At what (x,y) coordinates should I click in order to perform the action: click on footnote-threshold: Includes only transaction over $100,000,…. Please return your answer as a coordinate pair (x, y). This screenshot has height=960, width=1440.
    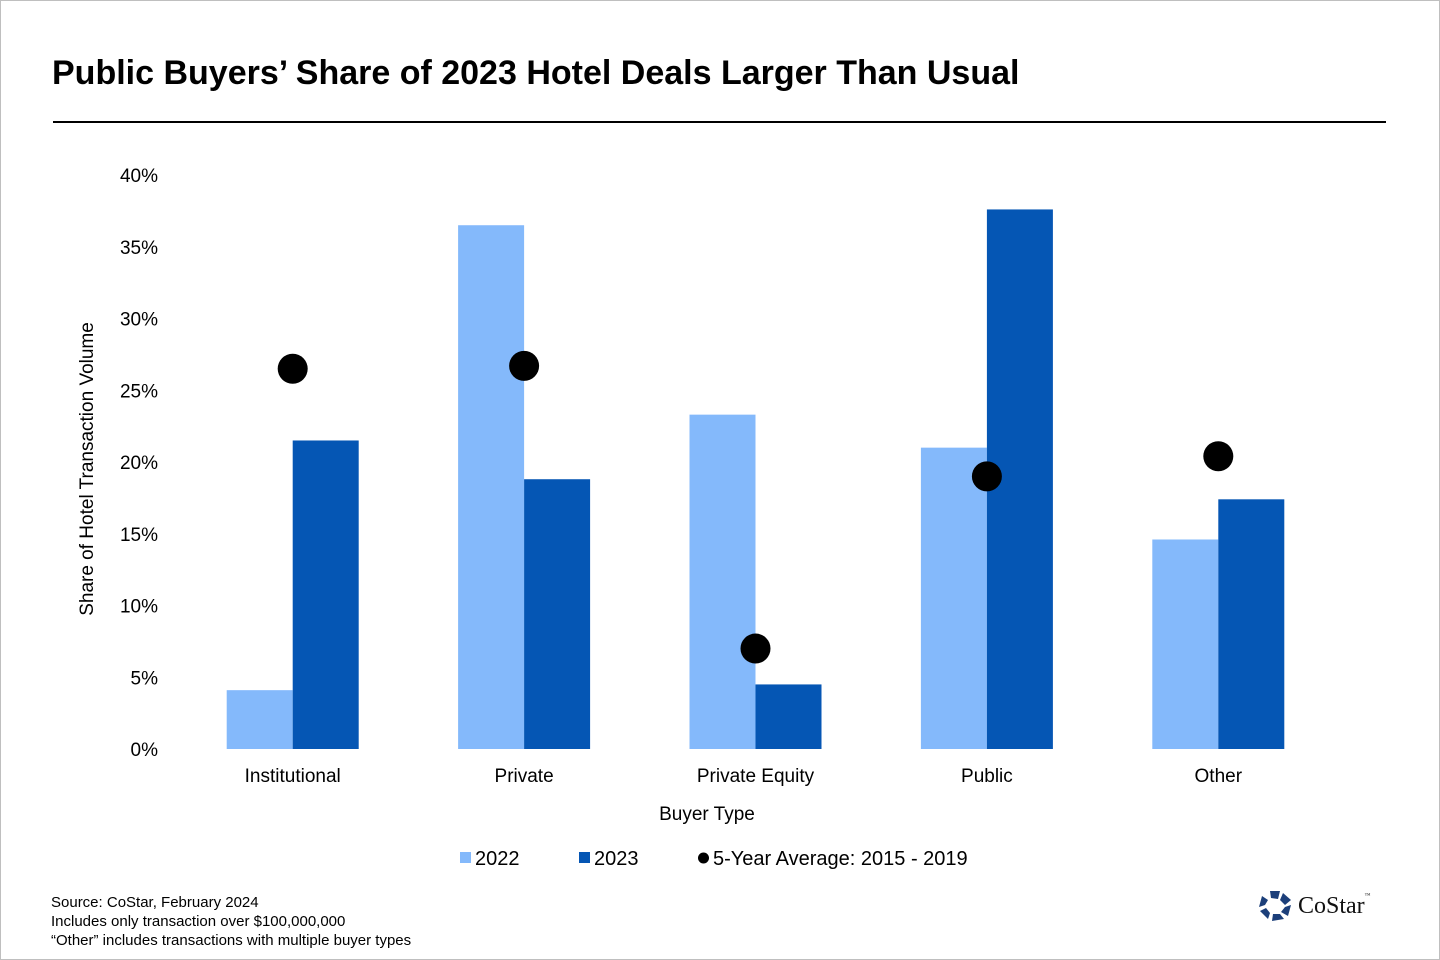
    Looking at the image, I should click on (198, 921).